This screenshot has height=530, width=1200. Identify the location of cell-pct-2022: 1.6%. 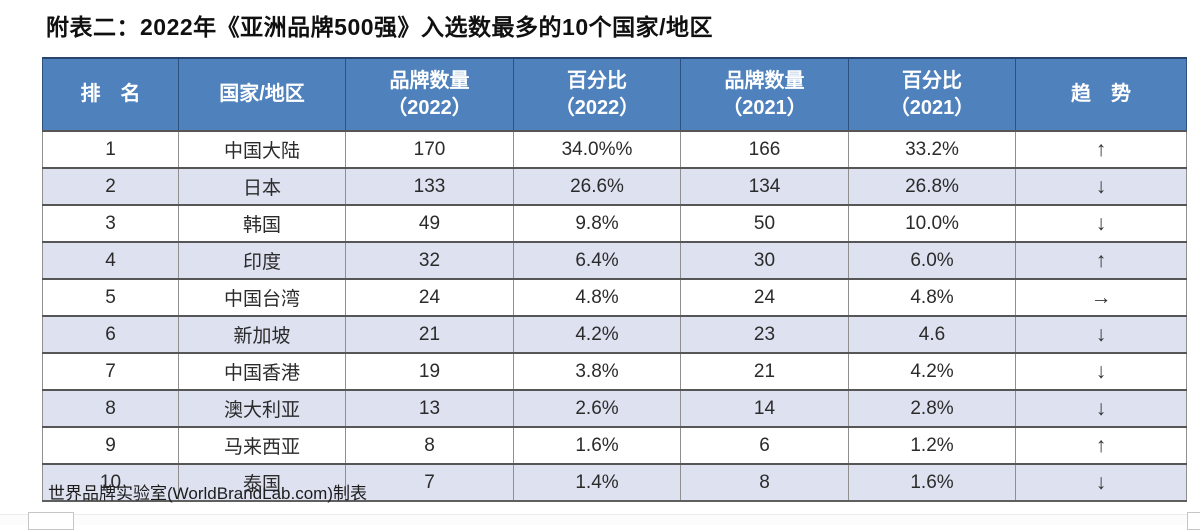
(597, 445).